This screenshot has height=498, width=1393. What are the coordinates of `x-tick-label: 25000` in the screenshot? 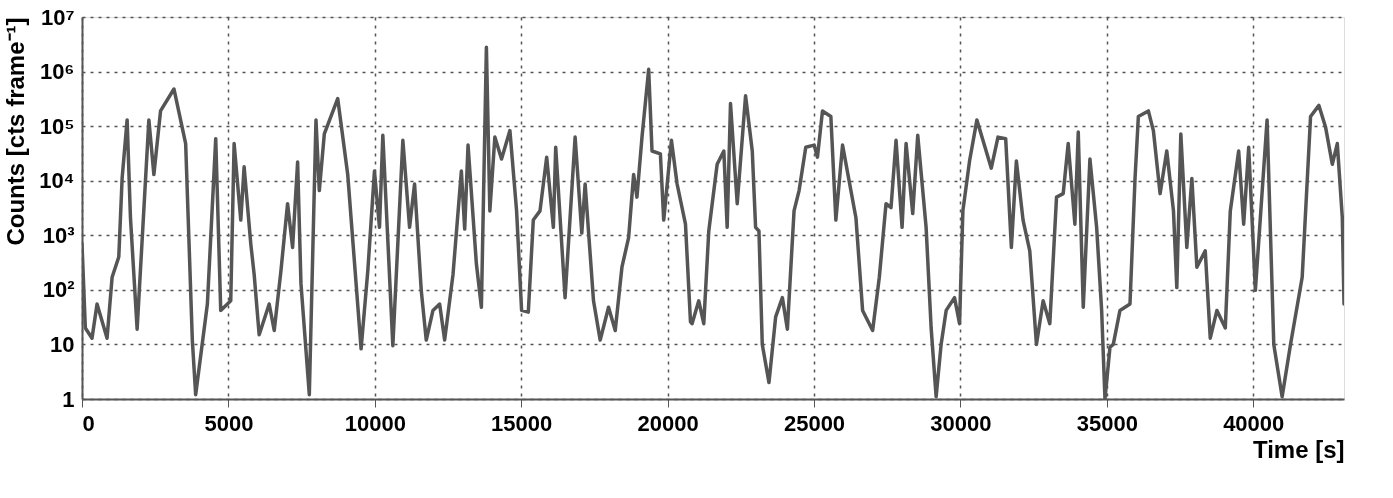 It's located at (814, 423).